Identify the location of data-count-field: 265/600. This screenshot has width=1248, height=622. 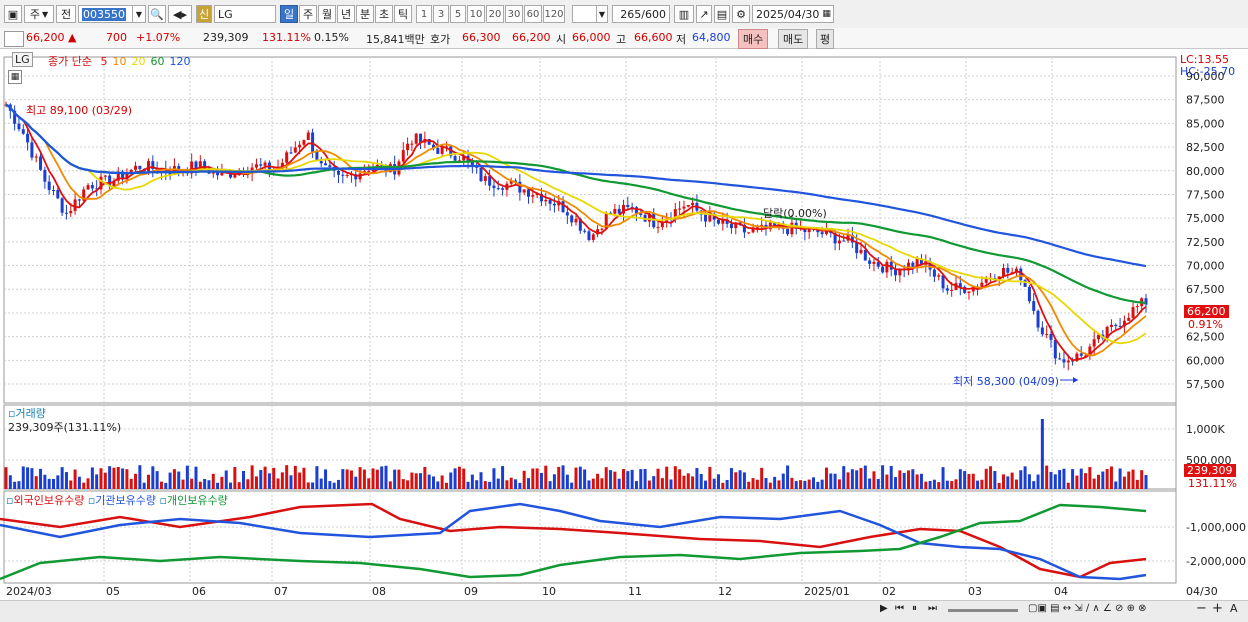
(641, 14).